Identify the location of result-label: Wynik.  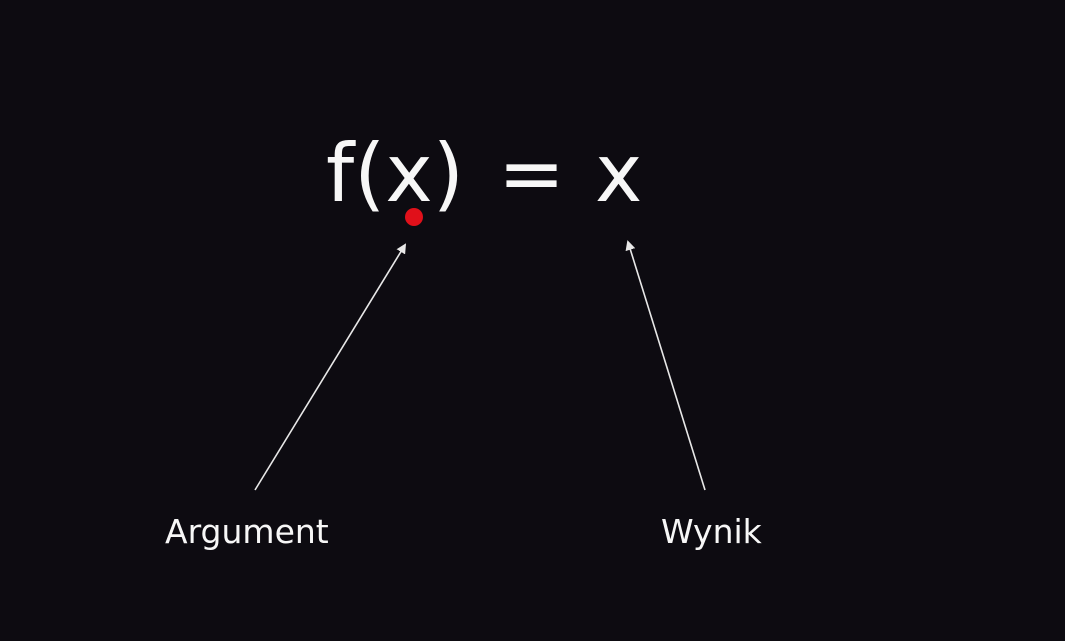
(711, 531).